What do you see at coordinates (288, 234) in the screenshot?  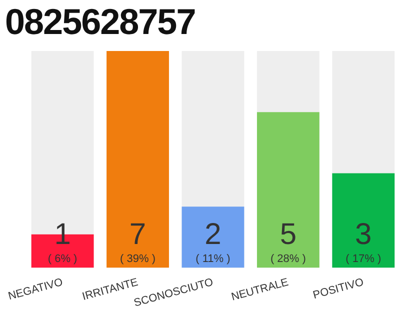 I see `annotation: 5` at bounding box center [288, 234].